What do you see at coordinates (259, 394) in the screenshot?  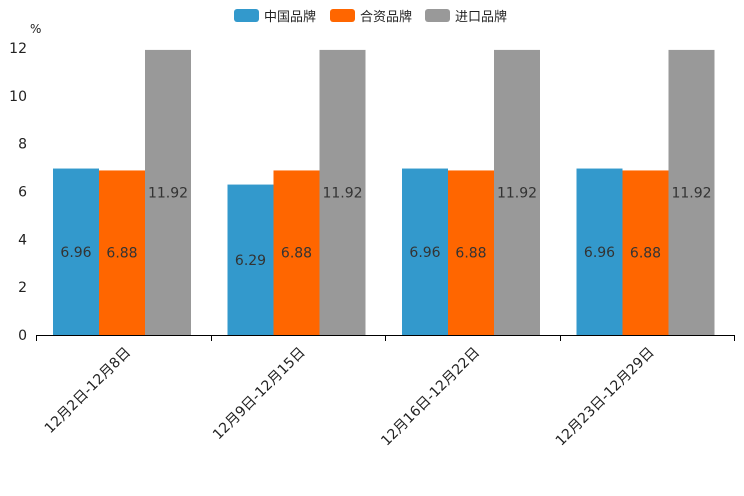 I see `x-tick-label-1: 12月9日-12月15日` at bounding box center [259, 394].